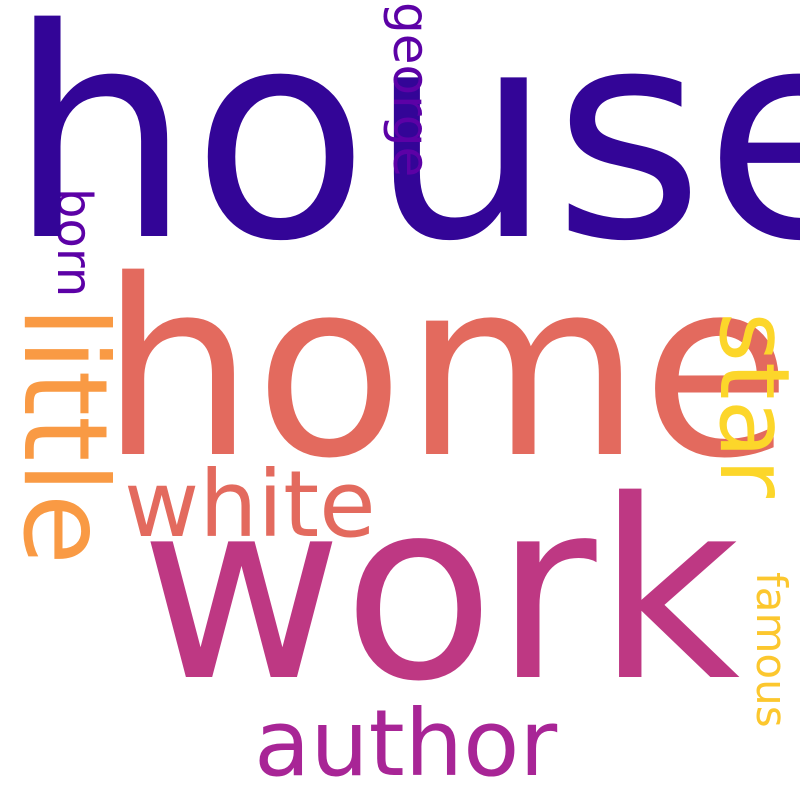 This screenshot has height=800, width=800. Describe the element at coordinates (749, 405) in the screenshot. I see `word-star: star` at that location.